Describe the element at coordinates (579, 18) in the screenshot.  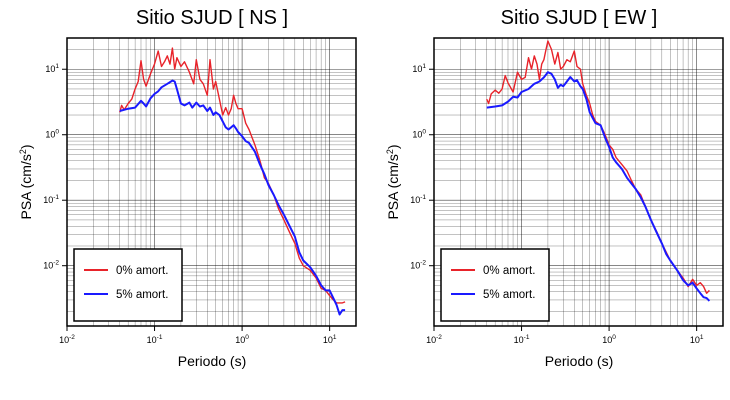
I see `chart-title: Sitio SJUD [ EW ]` at that location.